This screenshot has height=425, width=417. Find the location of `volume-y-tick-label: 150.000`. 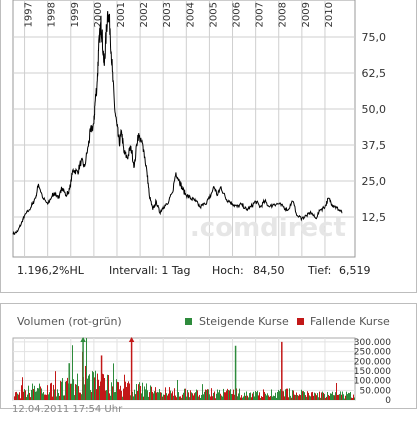

volume-y-tick-label: 150.000 is located at coordinates (372, 372).